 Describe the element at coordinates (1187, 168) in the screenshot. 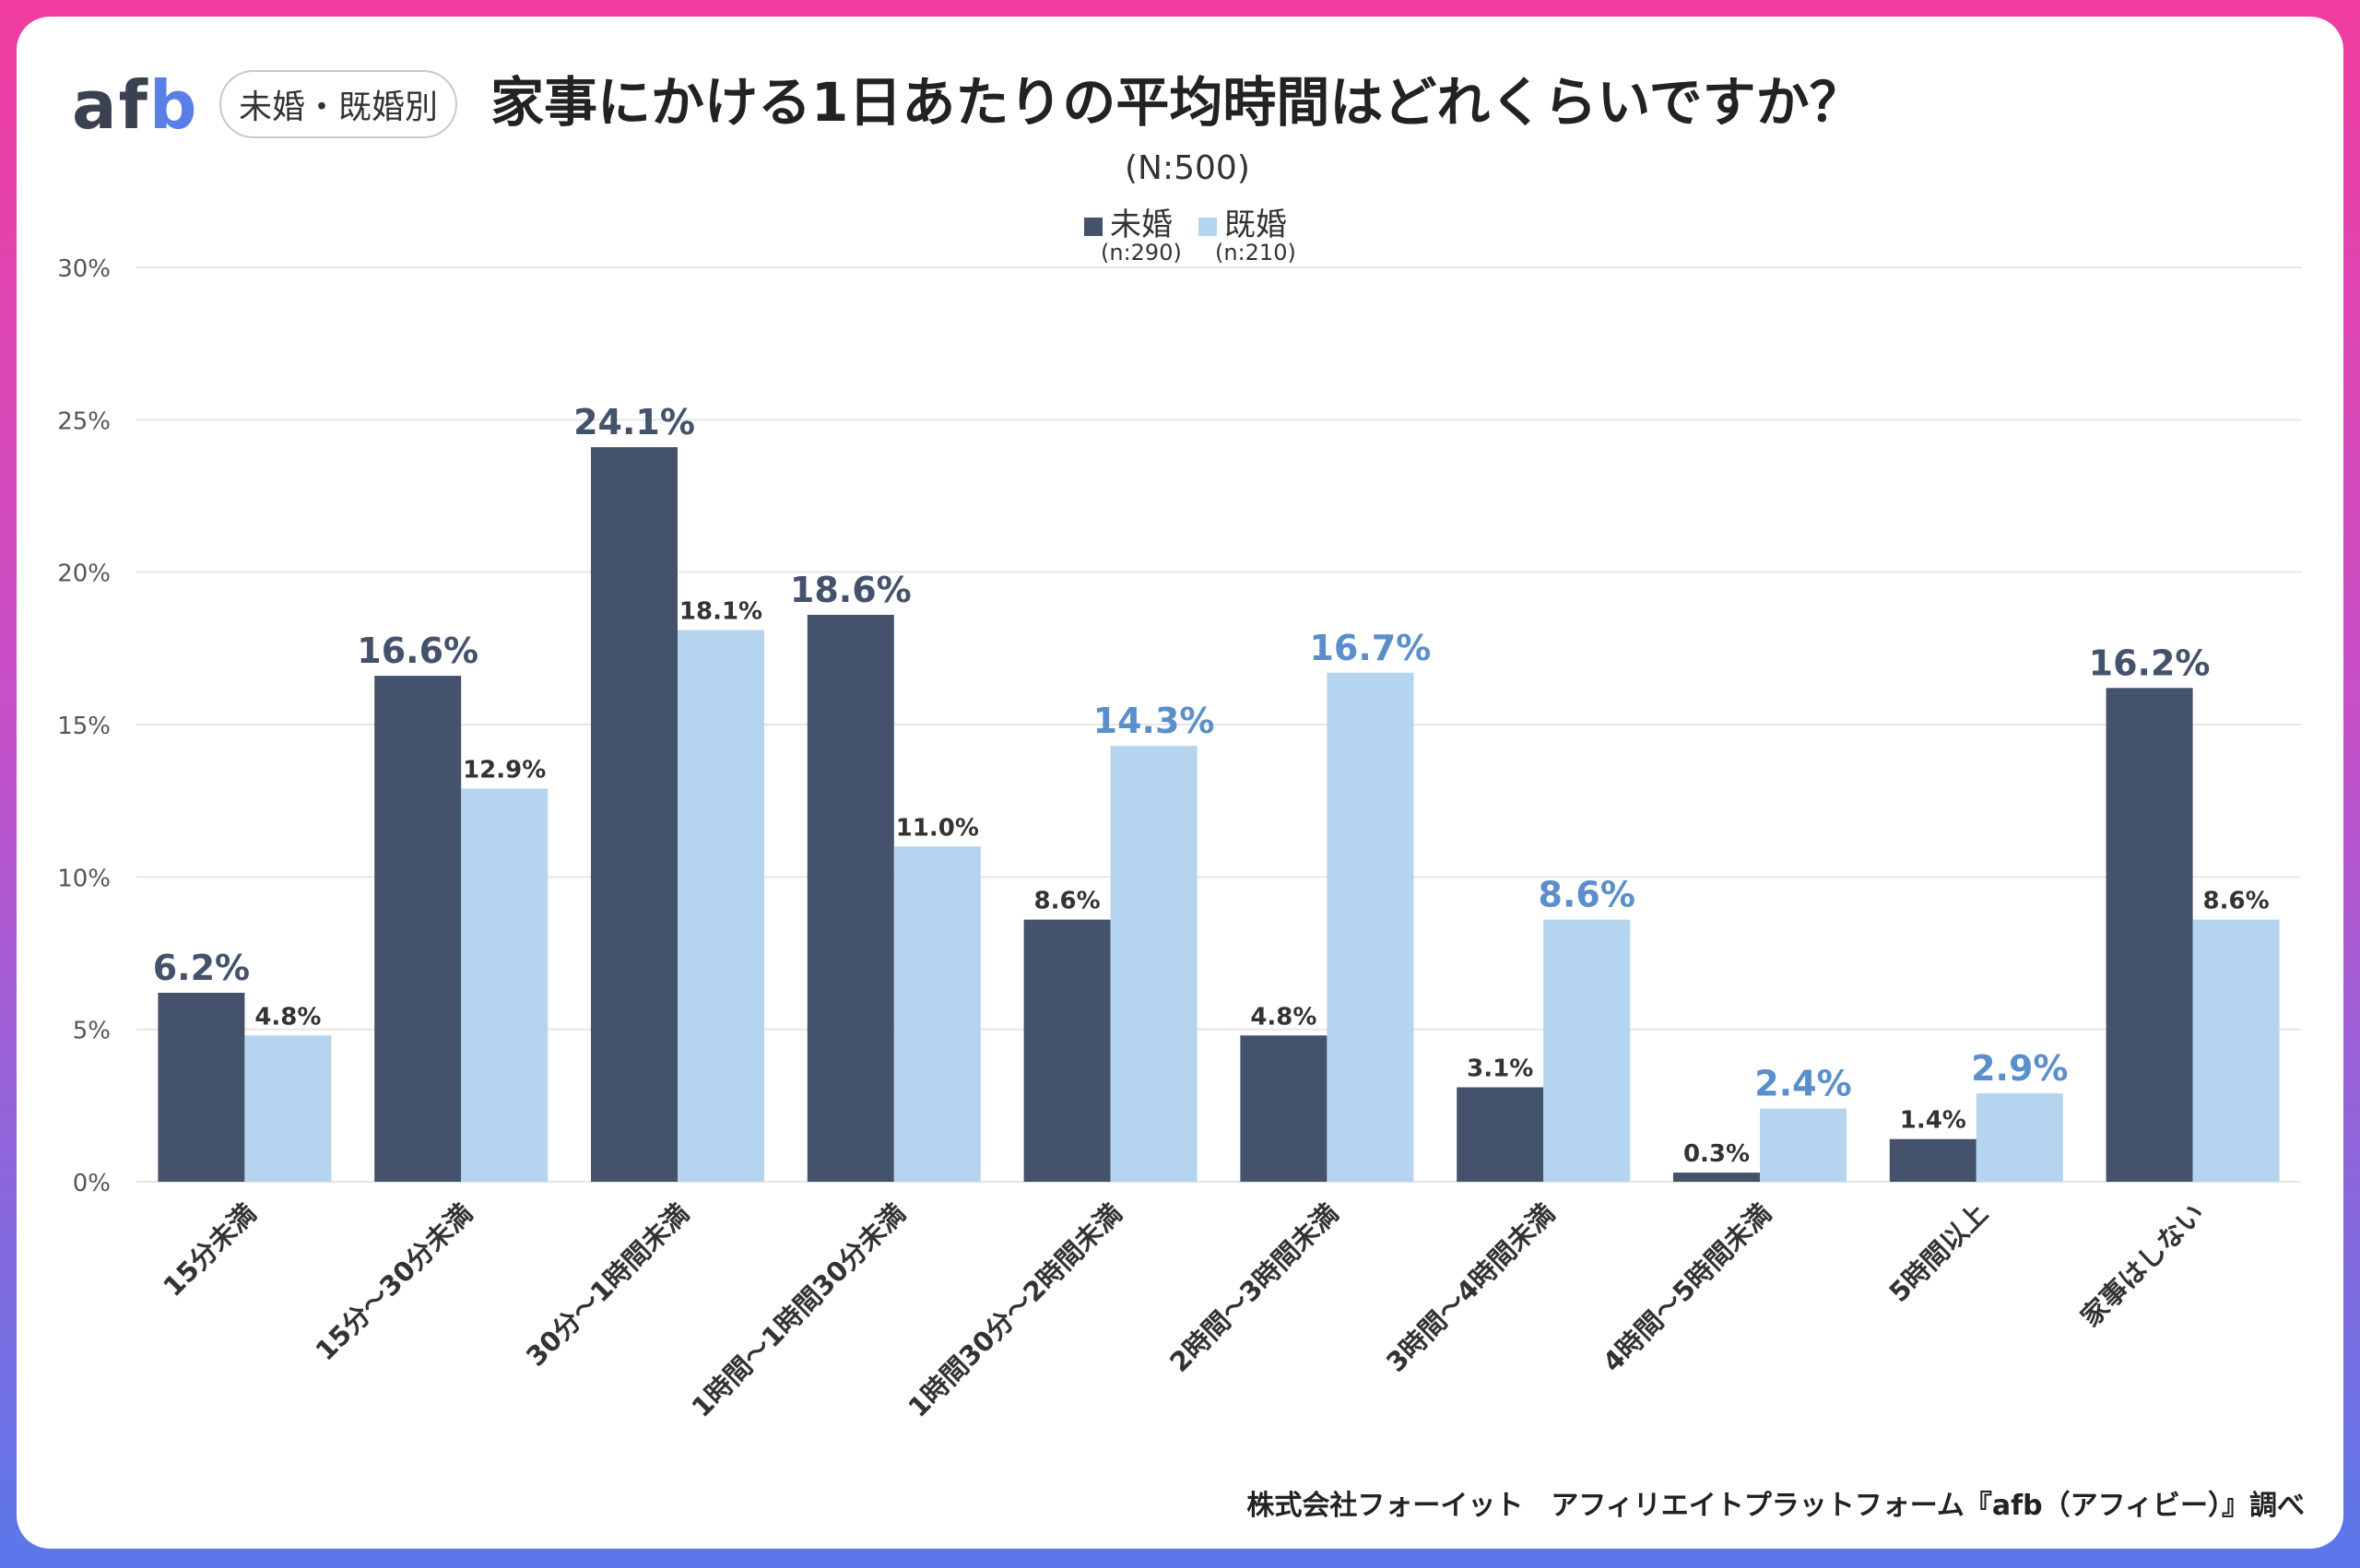

I see `sample-size: (N:500)` at that location.